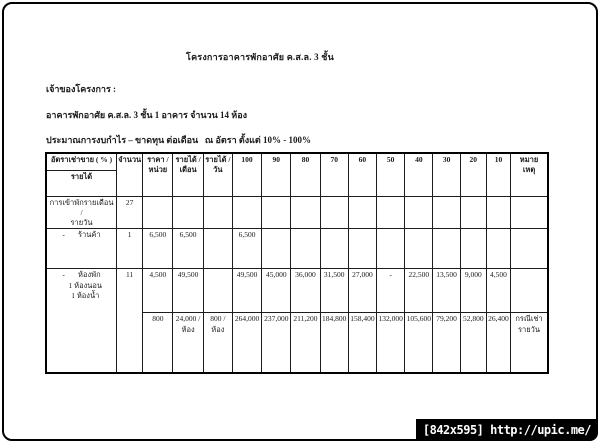  Describe the element at coordinates (529, 343) in the screenshot. I see `cell-remark-note: กรณีเช่า รายวัน` at that location.